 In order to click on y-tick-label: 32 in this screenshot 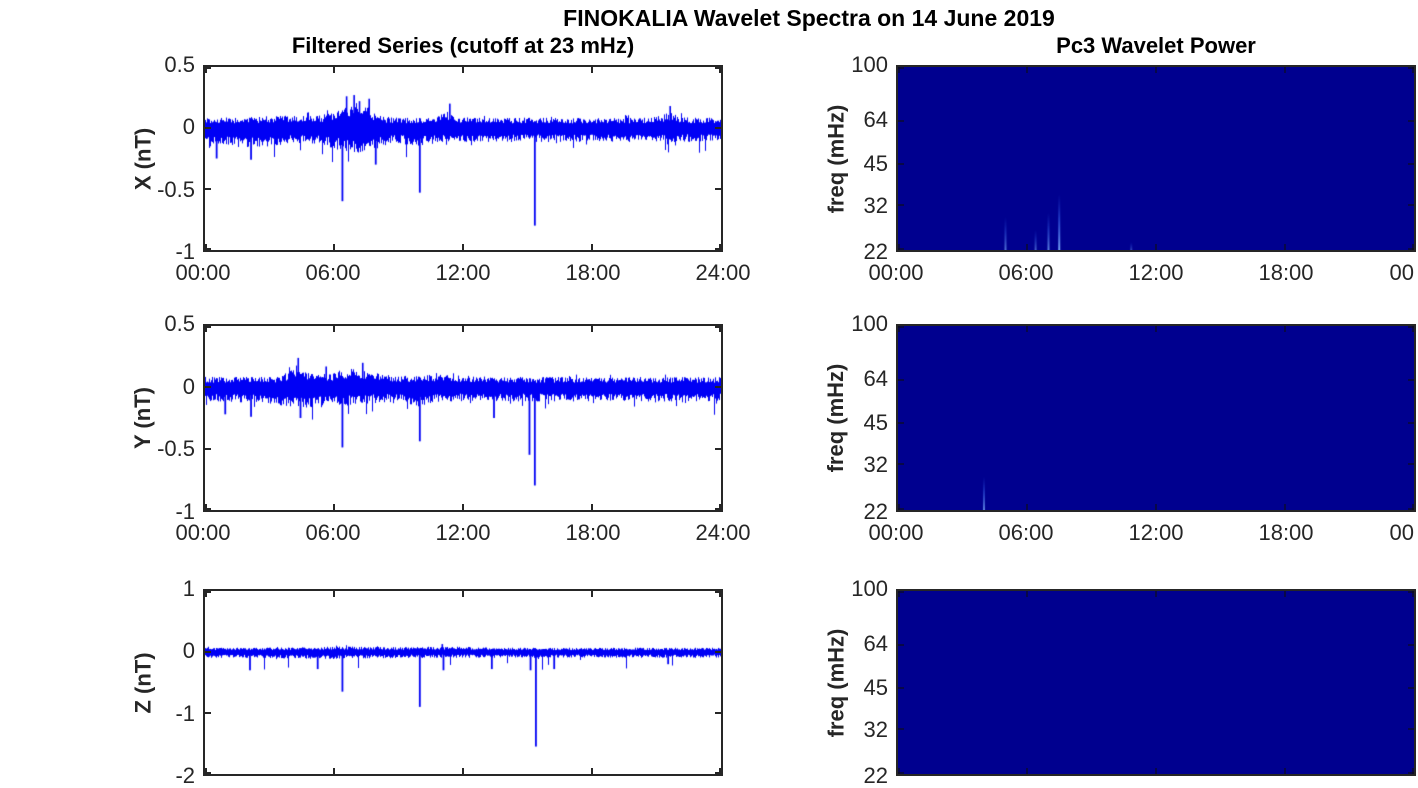, I will do `click(875, 465)`.